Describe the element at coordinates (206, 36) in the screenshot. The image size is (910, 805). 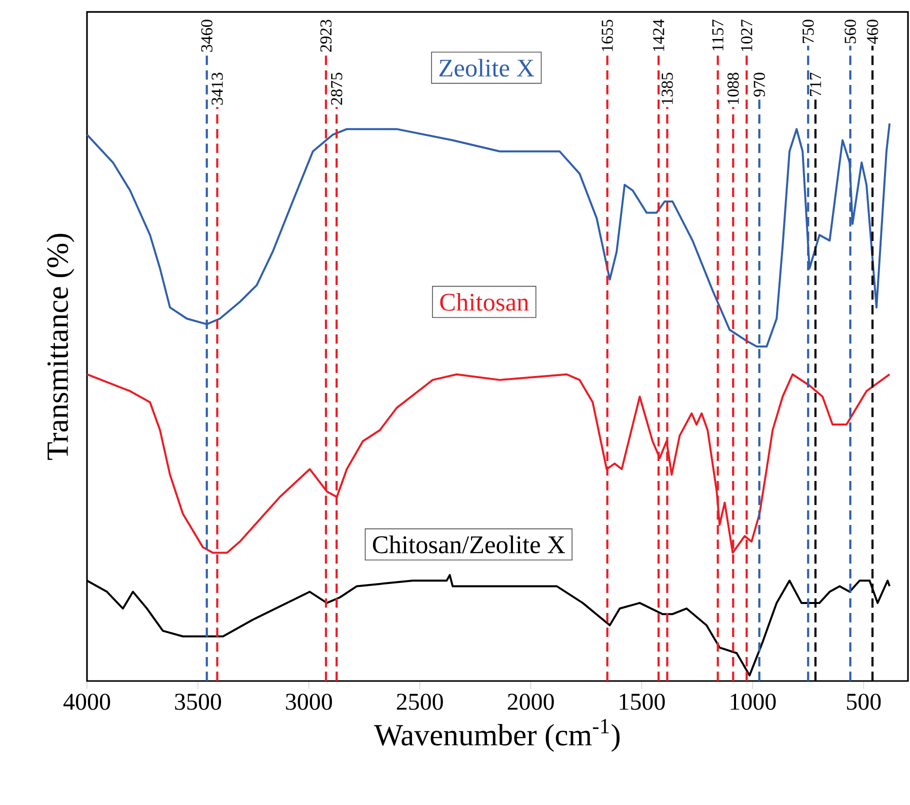
I see `ref-line-label: 3460` at that location.